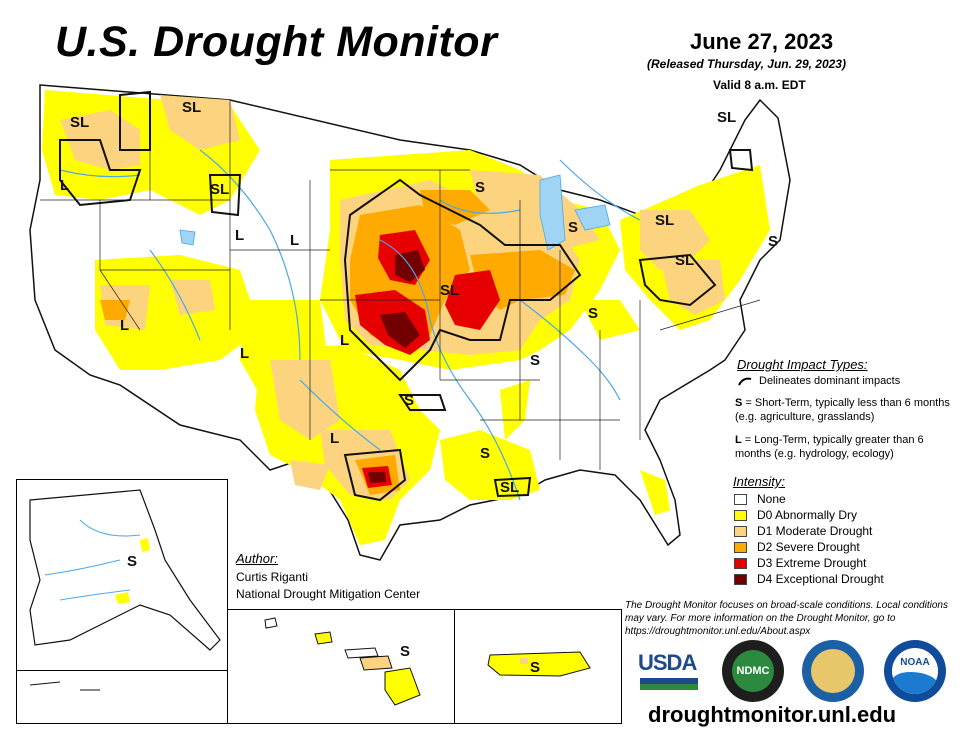 This screenshot has width=960, height=742. I want to click on alaska-inset-frame, so click(122, 601).